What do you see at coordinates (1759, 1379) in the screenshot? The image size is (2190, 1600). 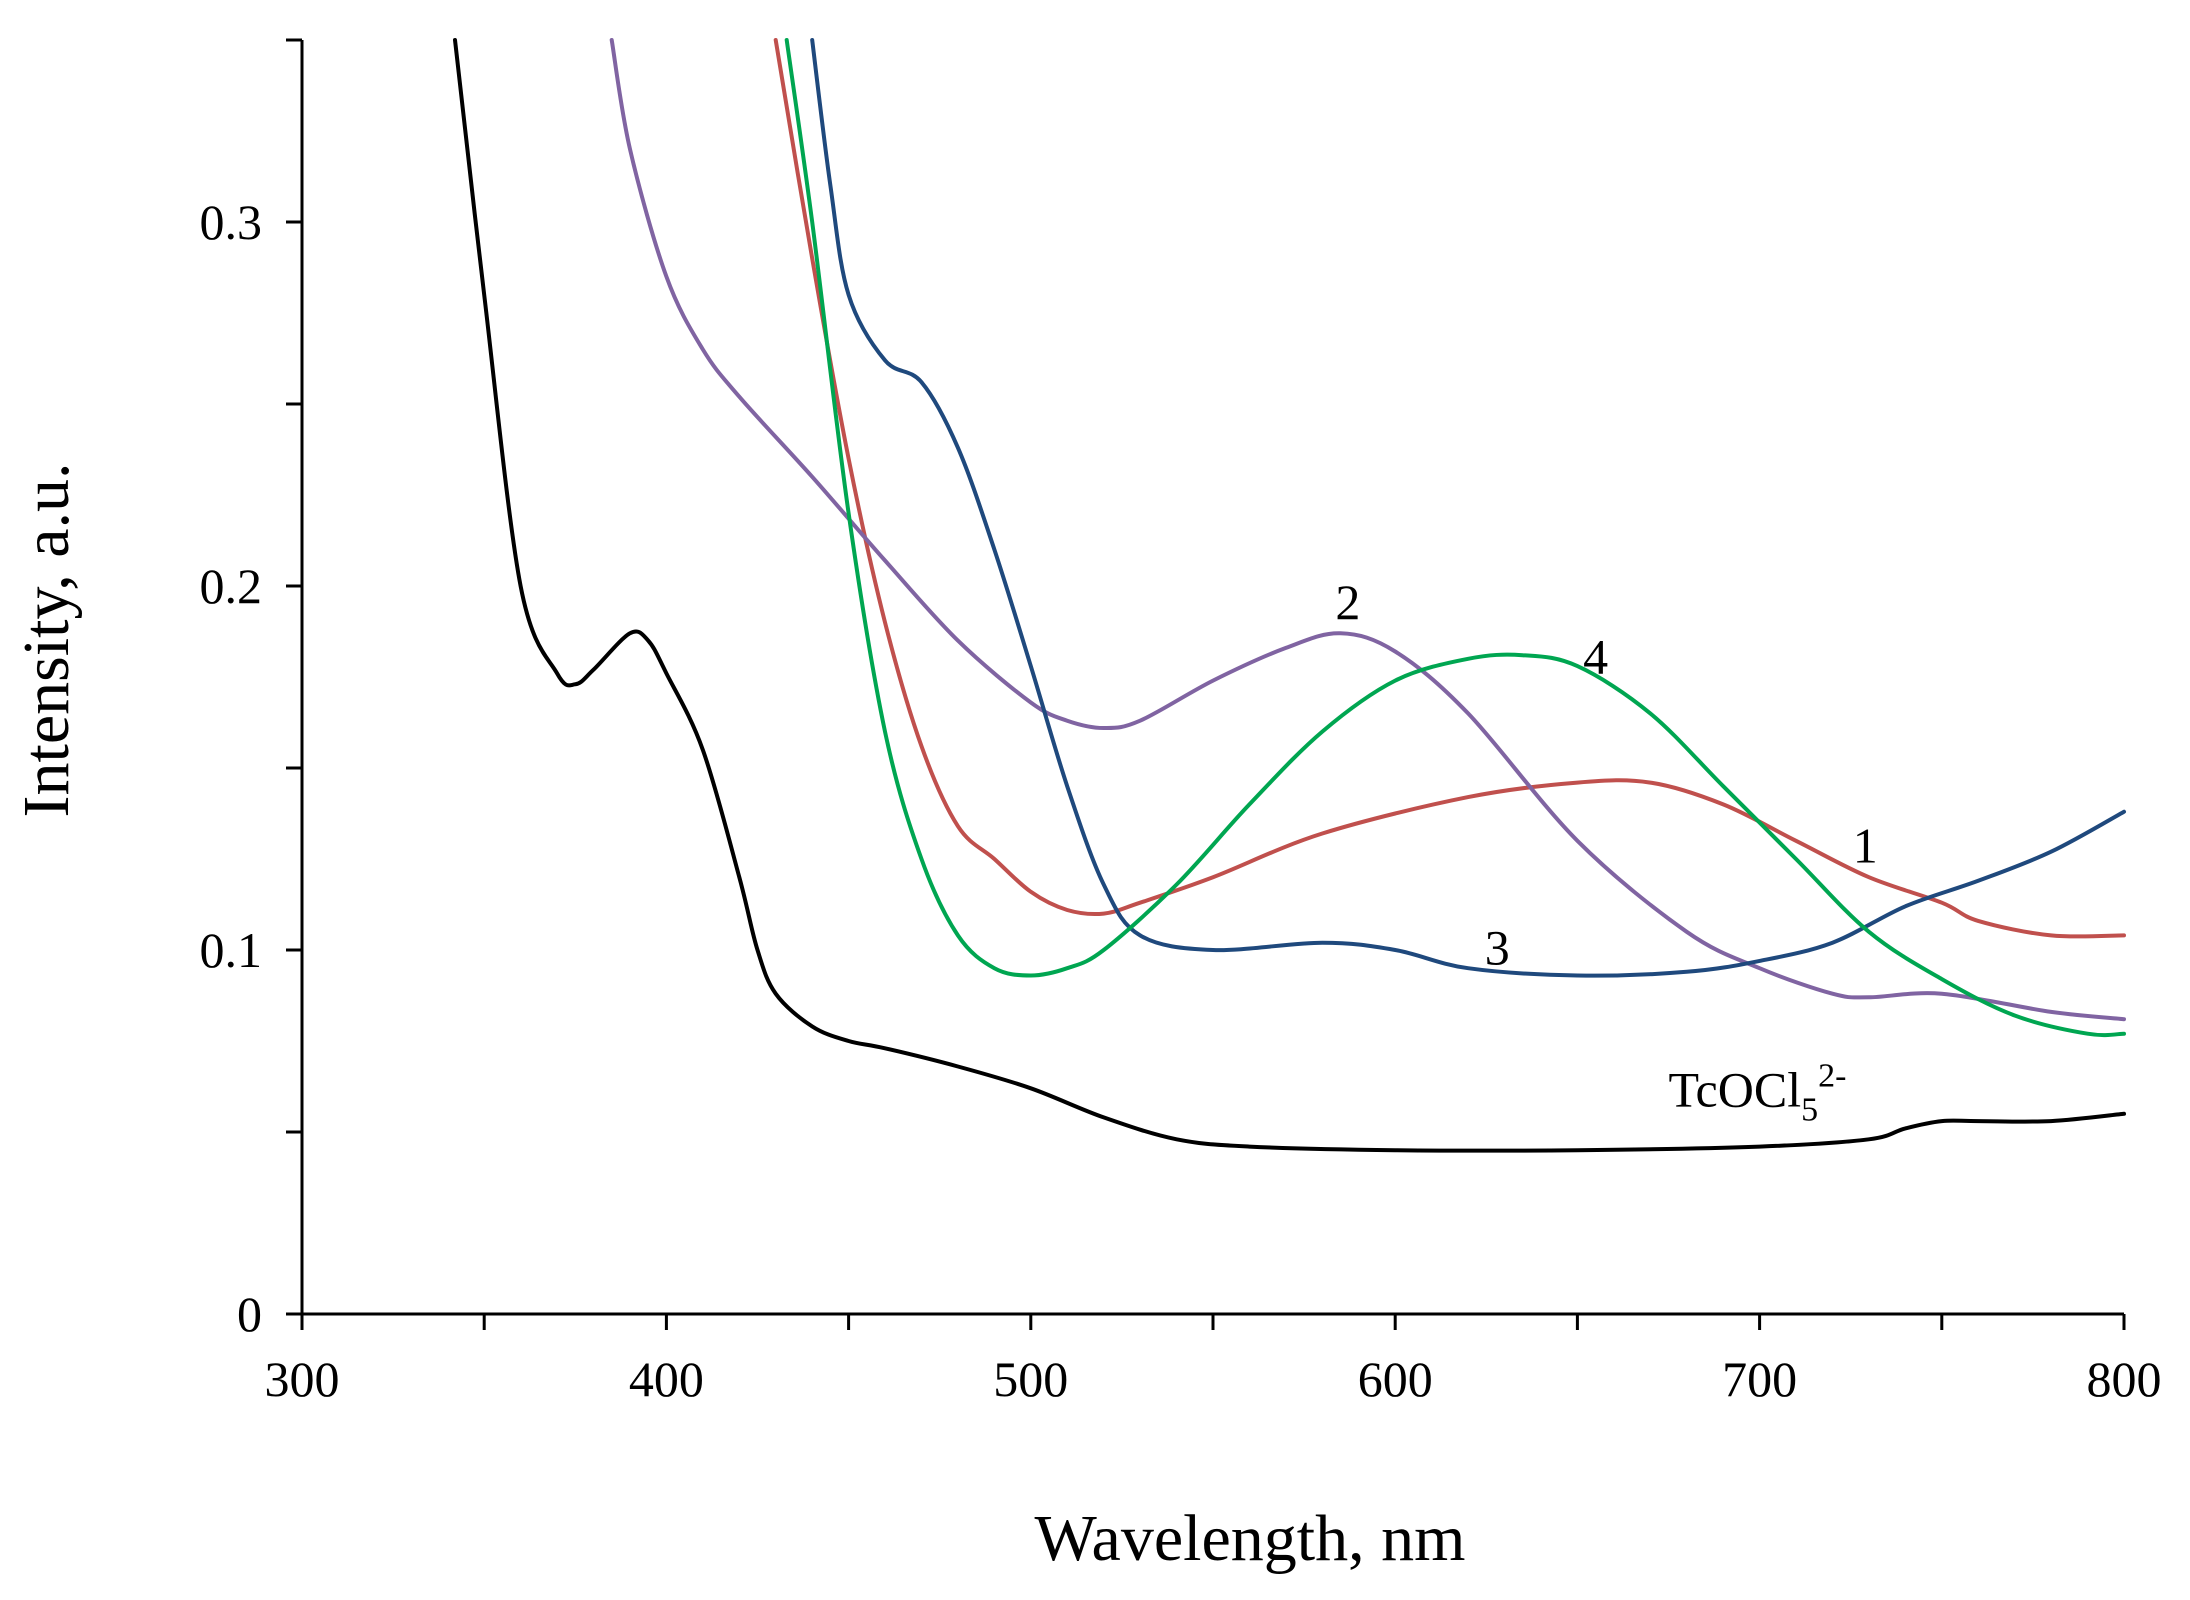 I see `x-tick-label: 700` at bounding box center [1759, 1379].